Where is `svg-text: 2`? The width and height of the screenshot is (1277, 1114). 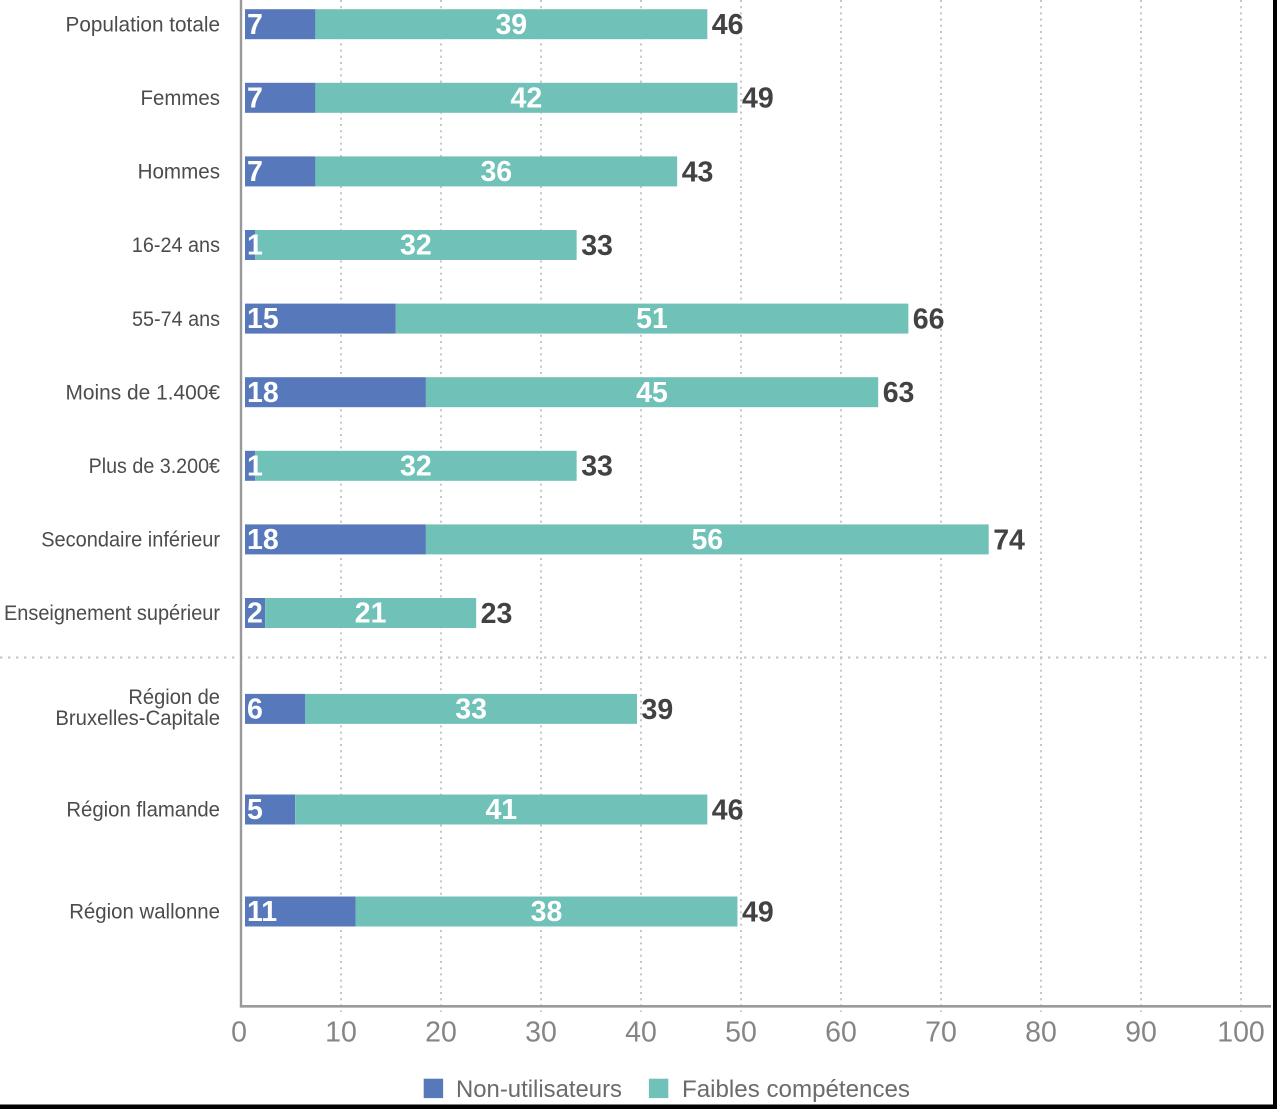 svg-text: 2 is located at coordinates (255, 614).